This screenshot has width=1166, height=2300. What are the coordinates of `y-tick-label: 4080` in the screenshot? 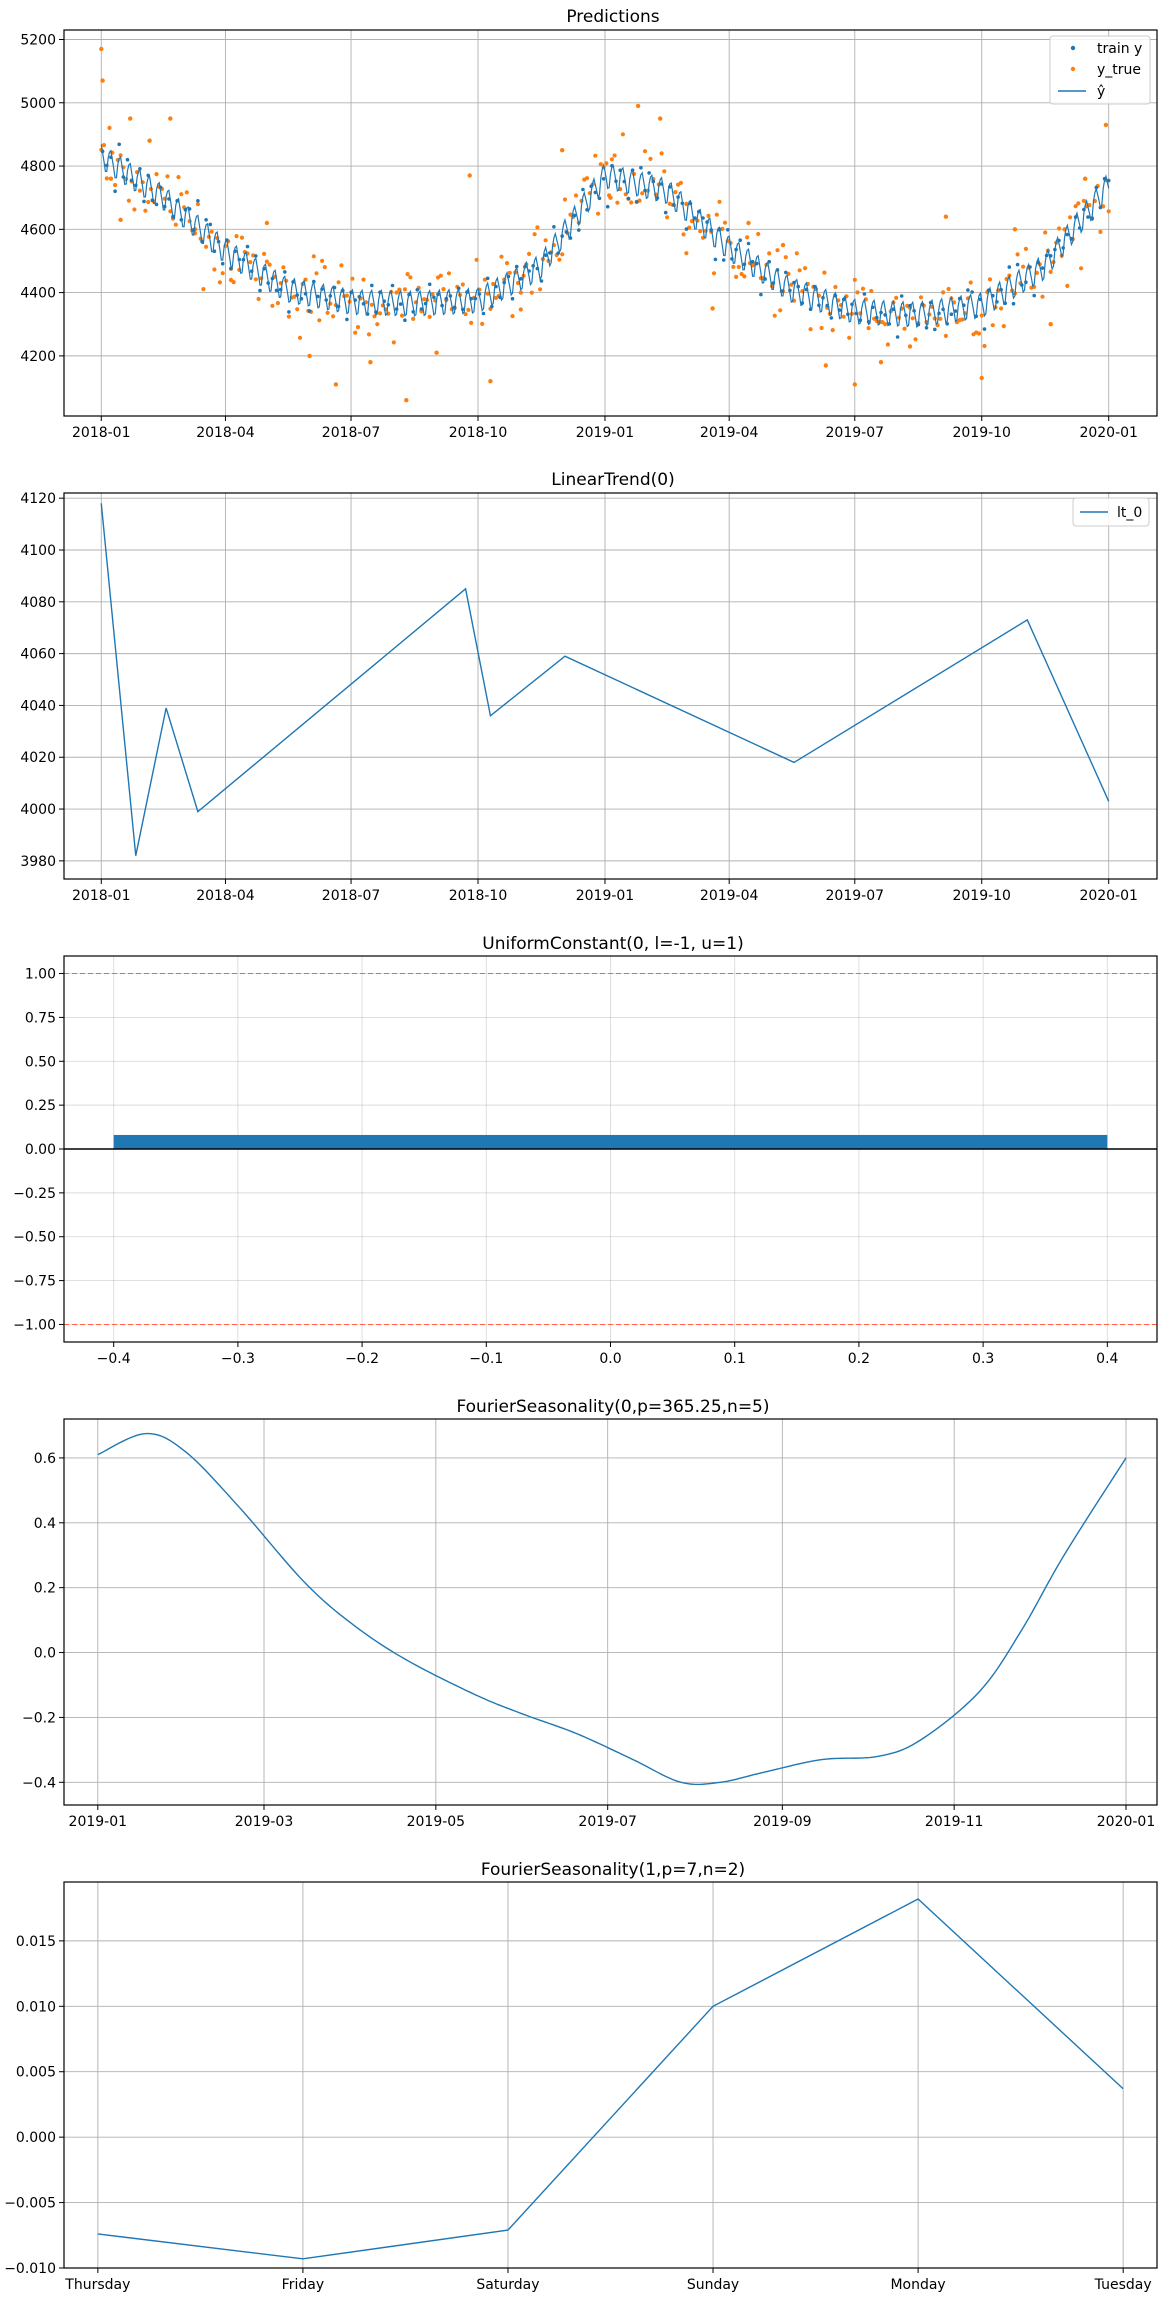 It's located at (38, 603).